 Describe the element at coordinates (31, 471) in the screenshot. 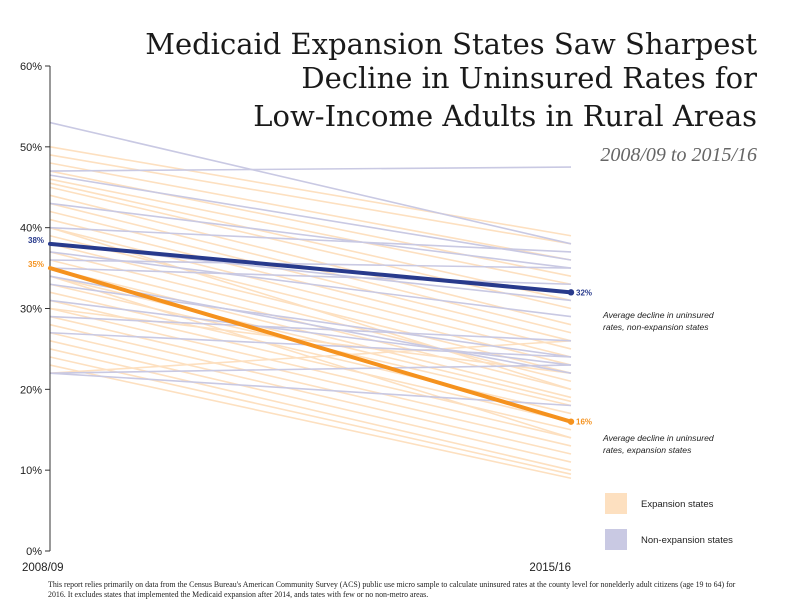

I see `y-tick-label-10: 10%` at that location.